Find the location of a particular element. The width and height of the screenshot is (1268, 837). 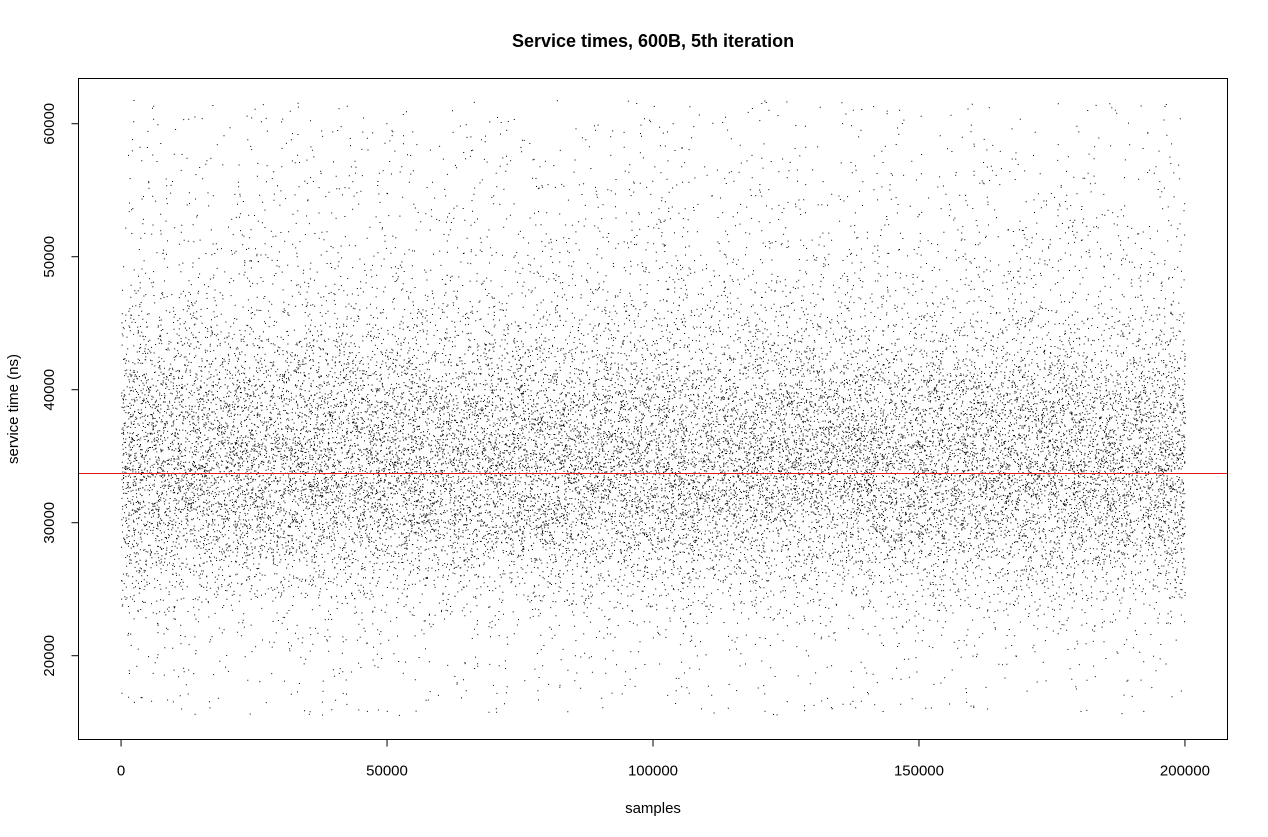

y-tick-label: 30000 is located at coordinates (49, 523).